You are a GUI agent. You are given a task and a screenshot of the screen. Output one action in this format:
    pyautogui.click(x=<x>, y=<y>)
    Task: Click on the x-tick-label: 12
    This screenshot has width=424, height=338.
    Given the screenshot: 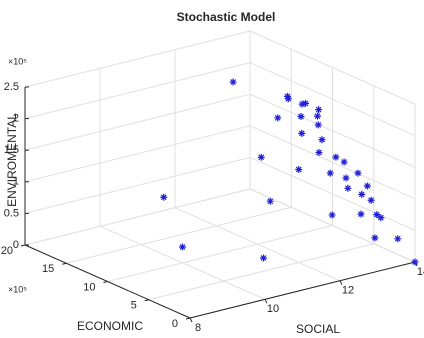 What is the action you would take?
    pyautogui.click(x=348, y=291)
    